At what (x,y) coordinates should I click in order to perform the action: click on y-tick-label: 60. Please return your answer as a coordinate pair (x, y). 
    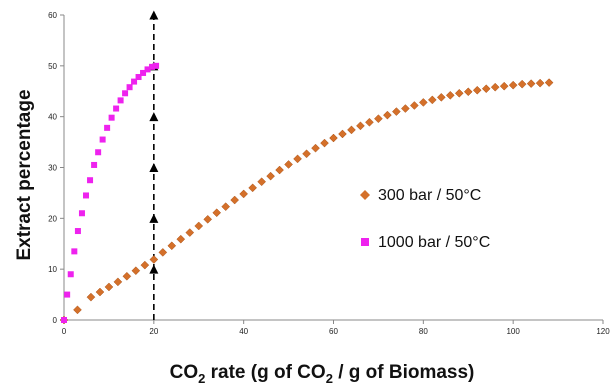
    Looking at the image, I should click on (52, 15).